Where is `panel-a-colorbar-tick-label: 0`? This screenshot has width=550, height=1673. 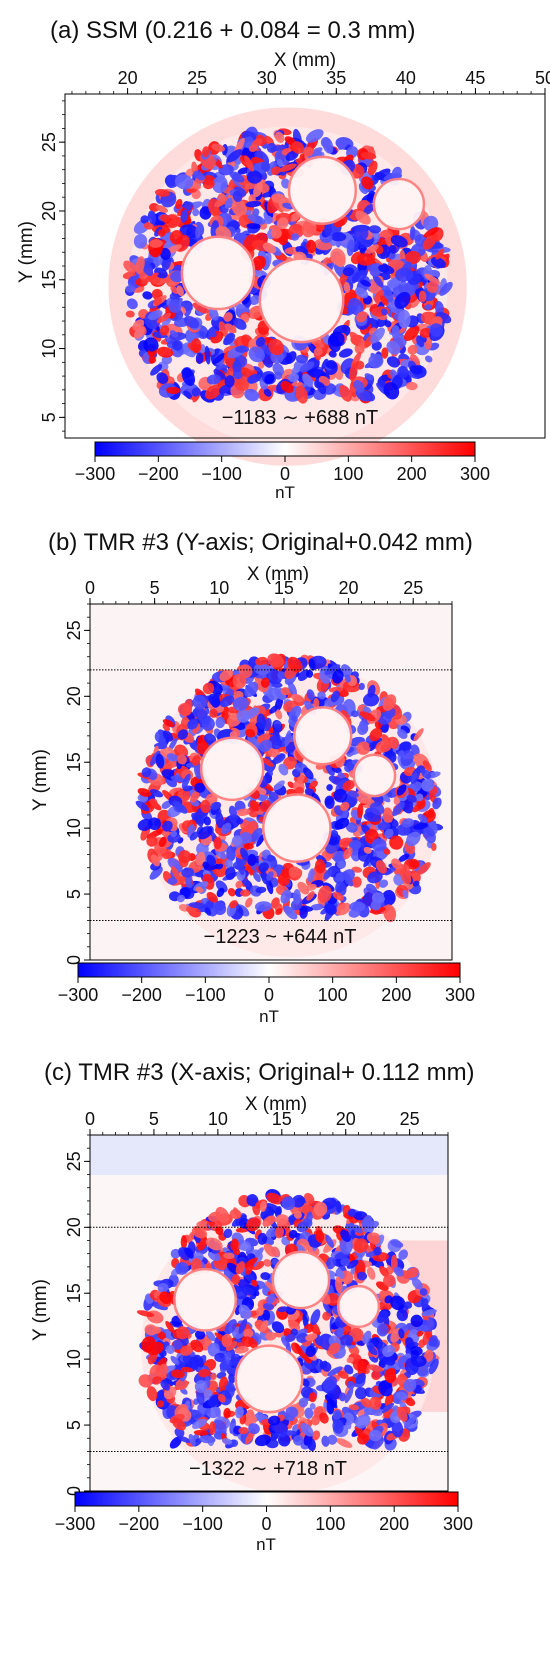
panel-a-colorbar-tick-label: 0 is located at coordinates (285, 474).